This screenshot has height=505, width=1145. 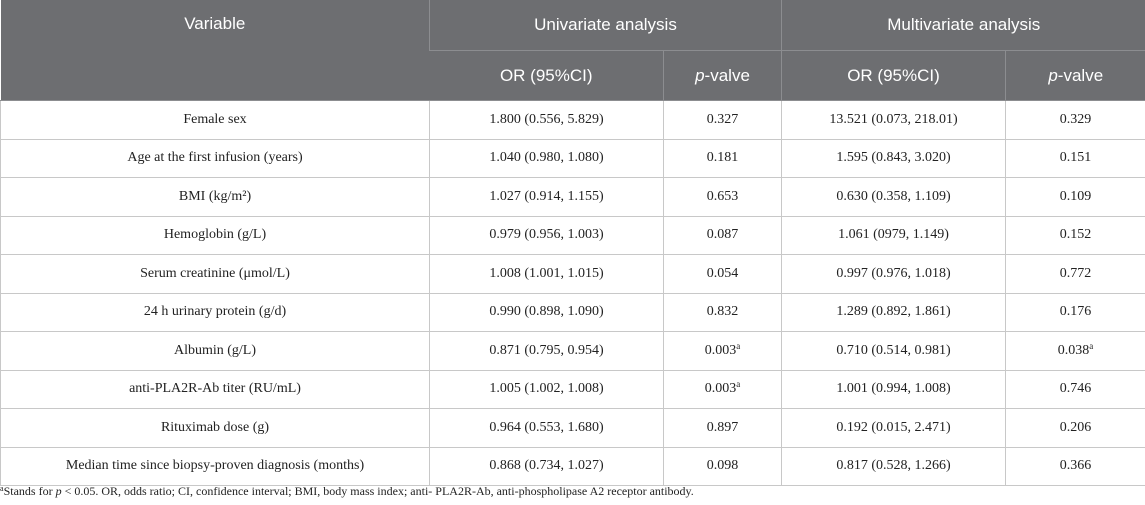 I want to click on cell-multi-or-text: 0.997 (0.976, 1.018), so click(x=893, y=273).